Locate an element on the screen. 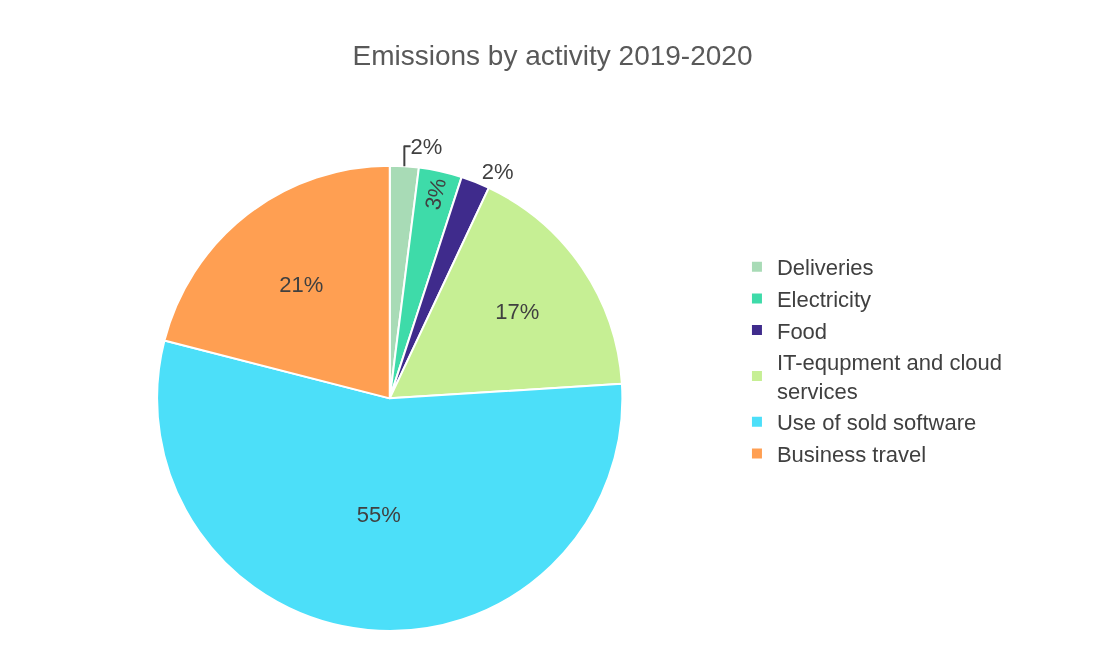 The image size is (1105, 651). legend-label: Deliveries is located at coordinates (825, 268).